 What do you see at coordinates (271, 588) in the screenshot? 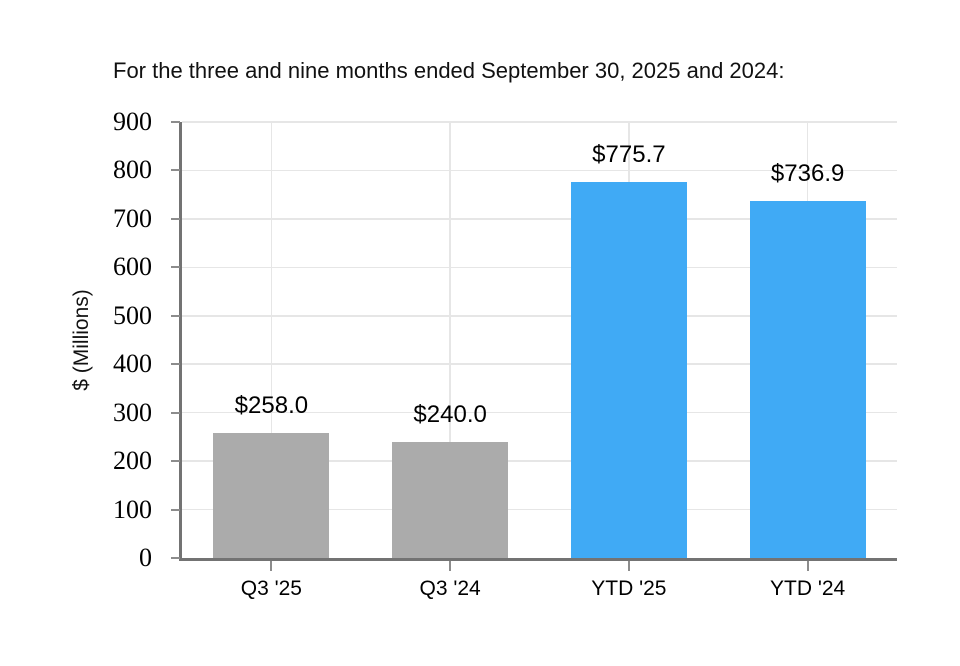
I see `x-tick-label-0: Q3 '25` at bounding box center [271, 588].